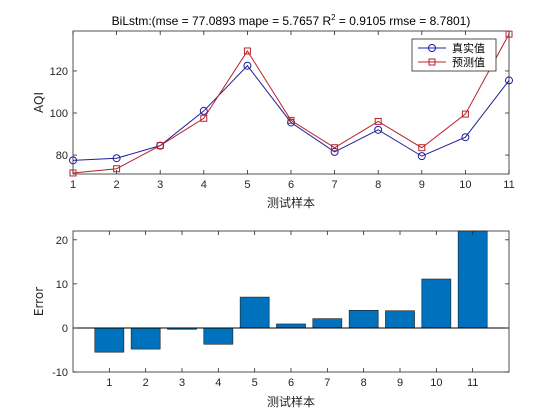  I want to click on y-tick-label: 0, so click(65, 329).